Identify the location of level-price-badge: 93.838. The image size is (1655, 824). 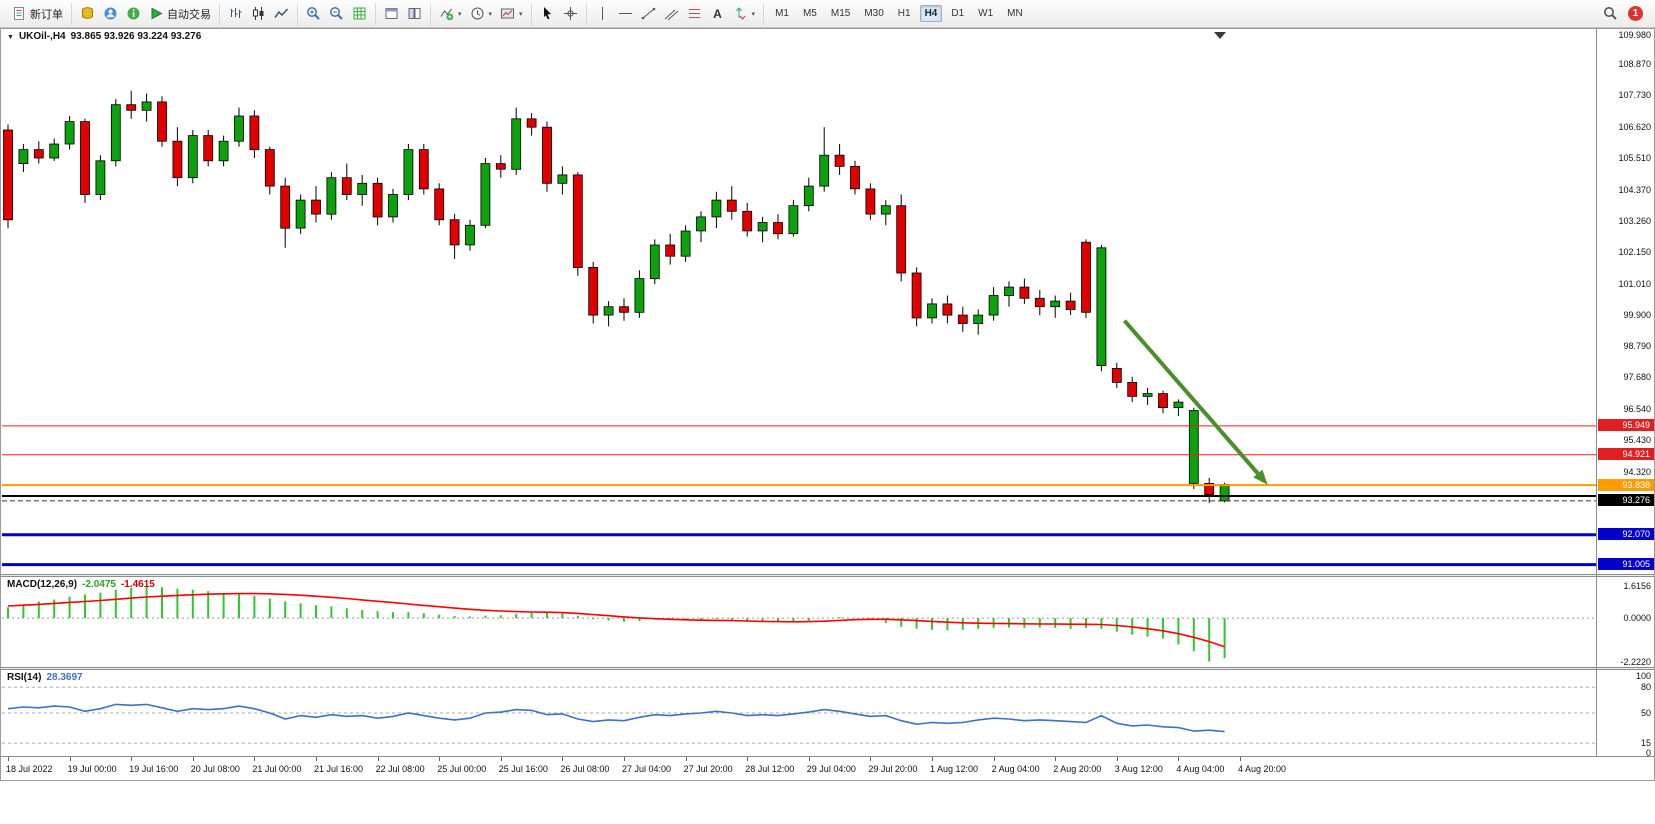
(1626, 484).